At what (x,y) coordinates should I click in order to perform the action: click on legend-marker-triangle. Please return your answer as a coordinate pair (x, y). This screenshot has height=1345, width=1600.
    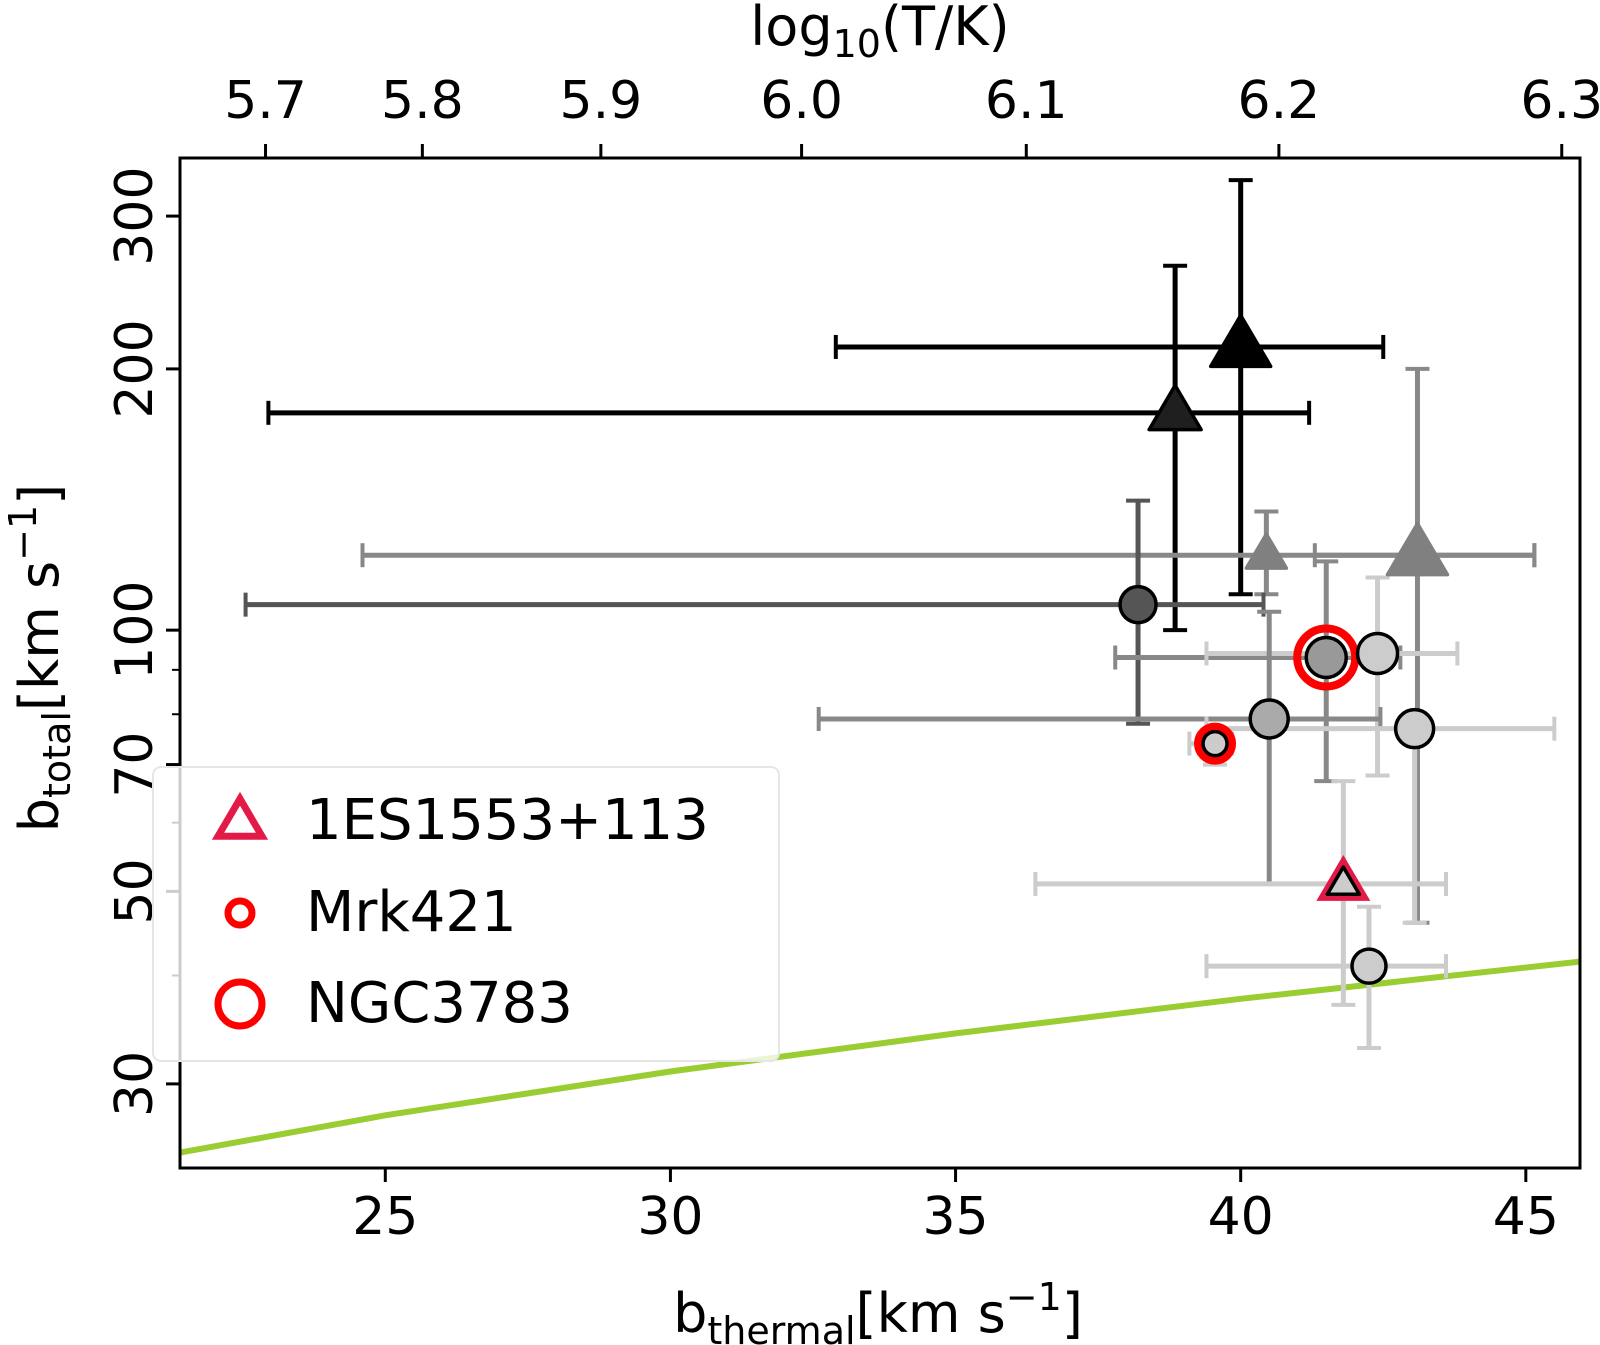
    Looking at the image, I should click on (240, 815).